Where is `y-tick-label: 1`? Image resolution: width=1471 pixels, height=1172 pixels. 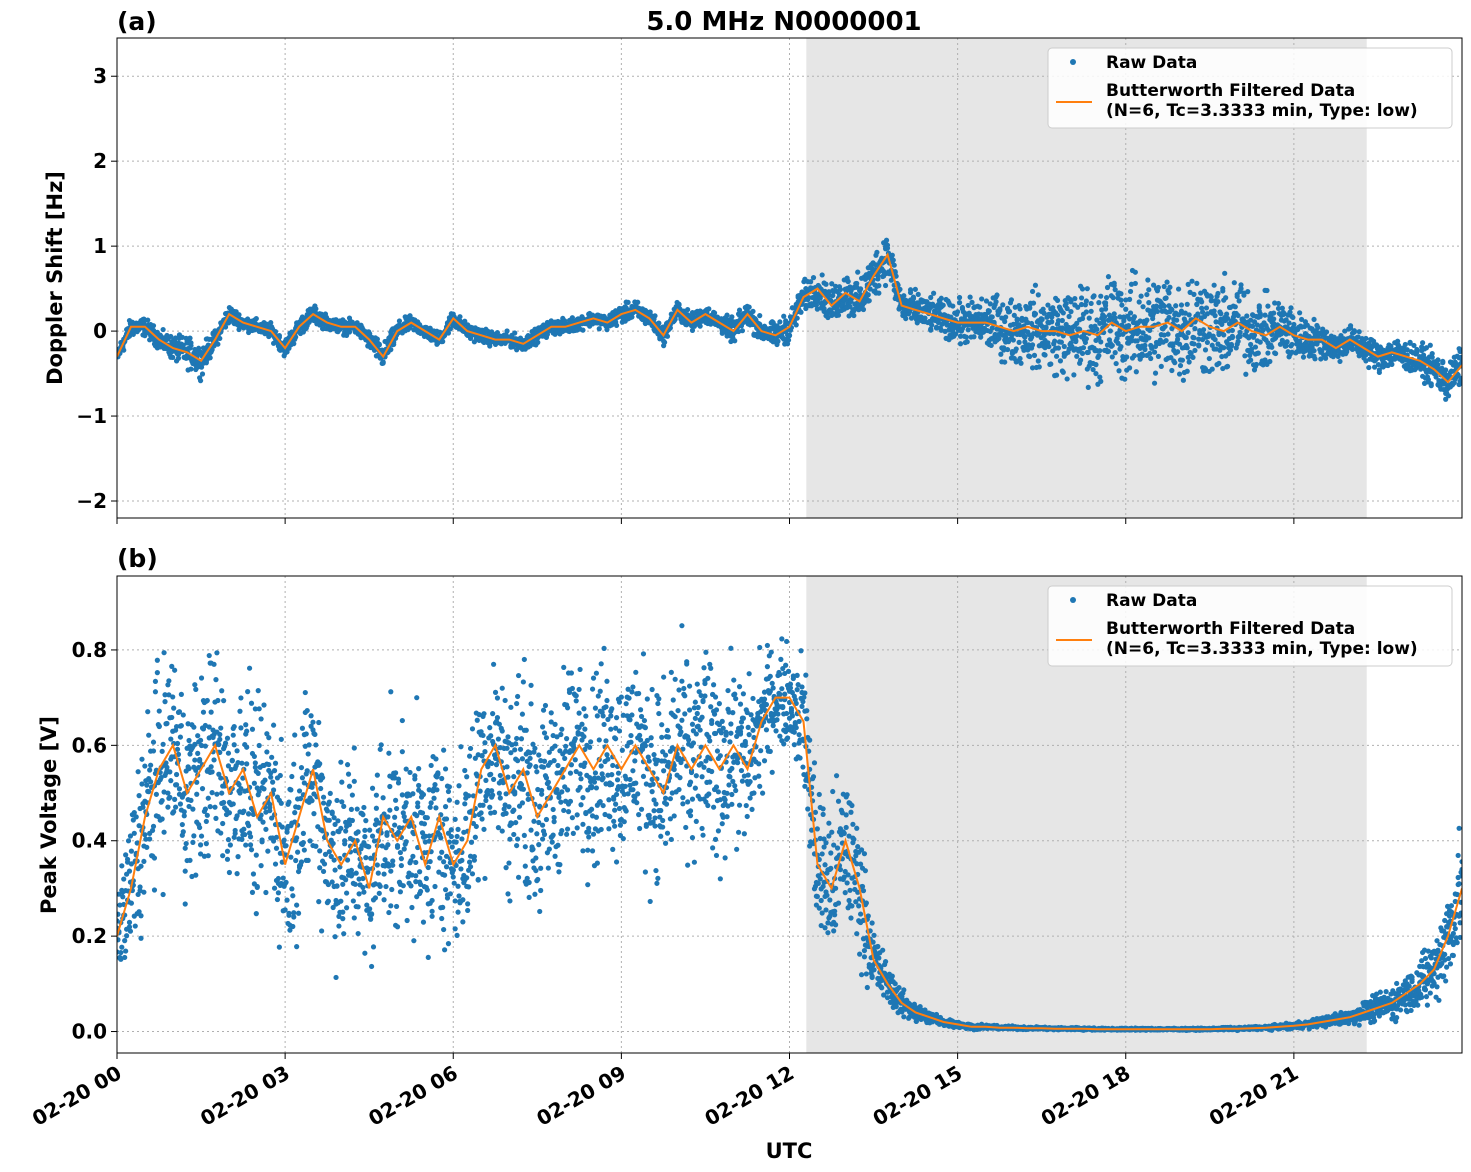
y-tick-label: 1 is located at coordinates (100, 246).